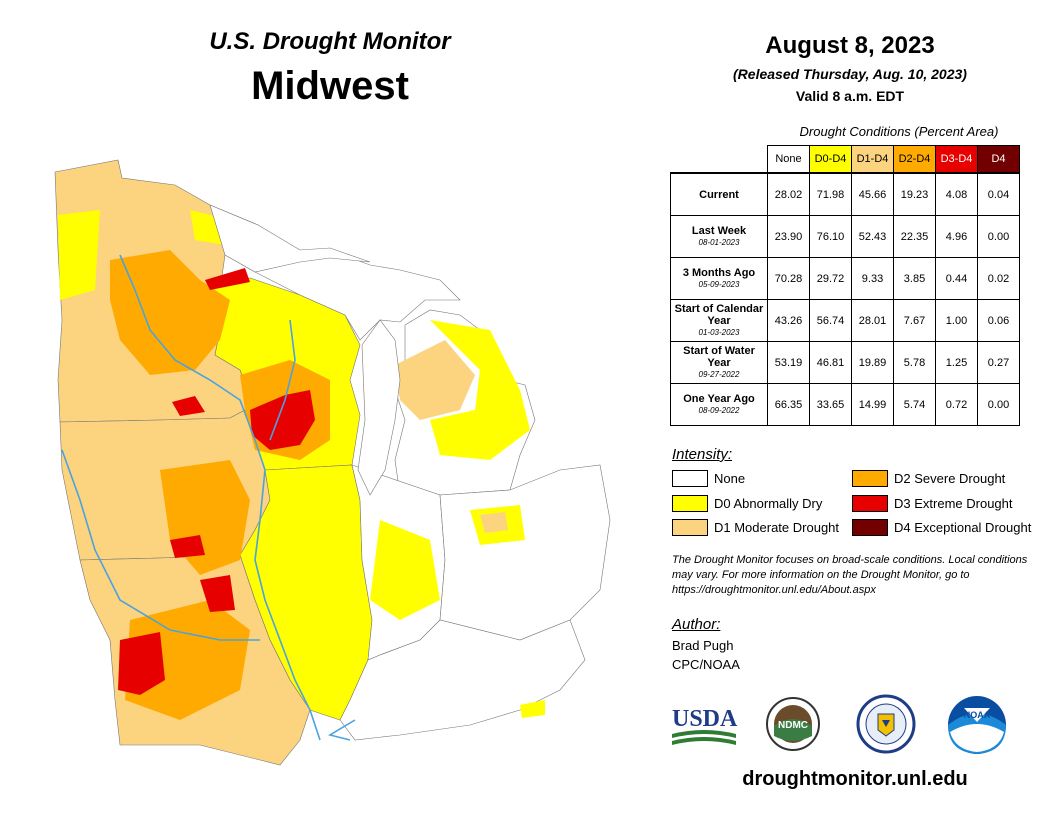 Image resolution: width=1056 pixels, height=816 pixels. Describe the element at coordinates (703, 645) in the screenshot. I see `author-name: Brad Pugh` at that location.